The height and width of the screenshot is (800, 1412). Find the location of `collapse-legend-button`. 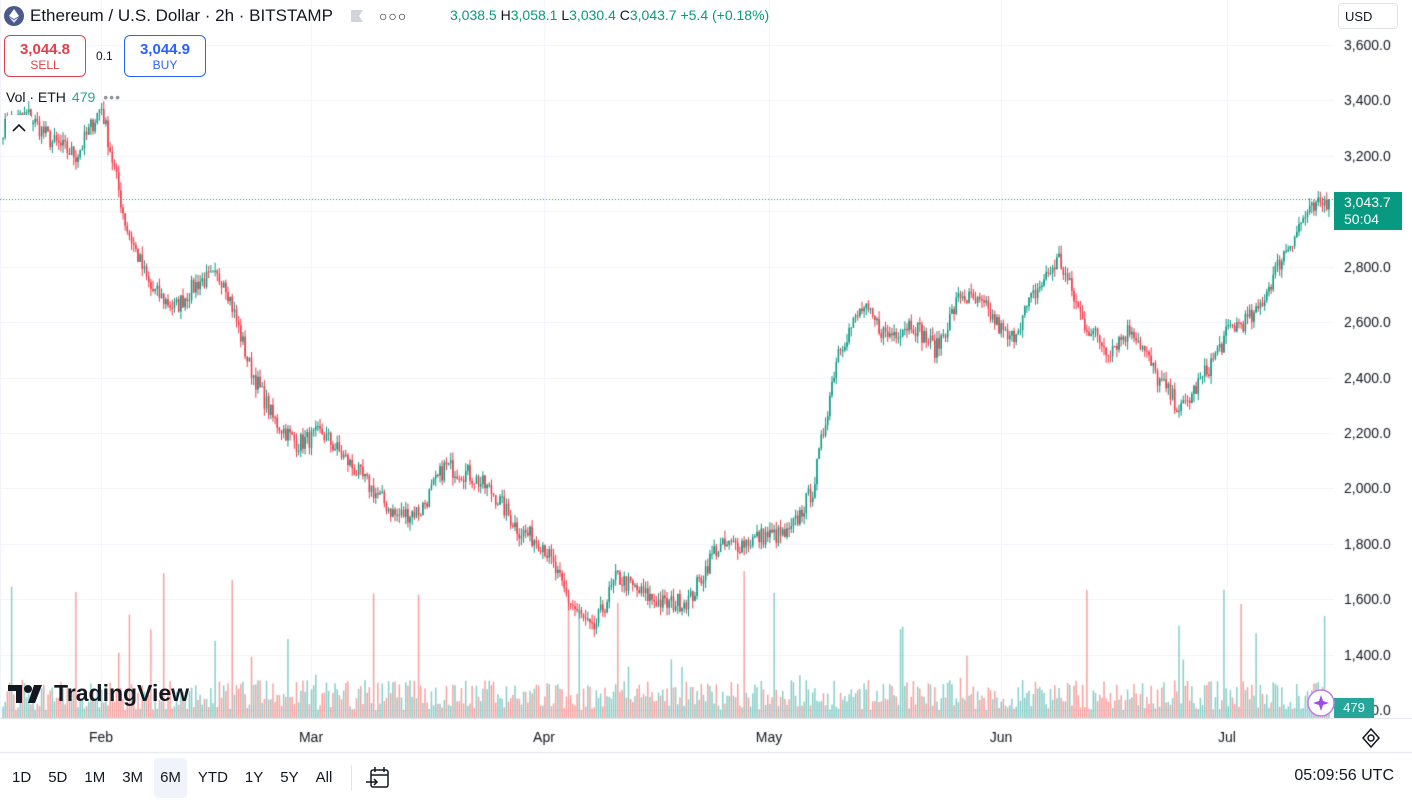

collapse-legend-button is located at coordinates (19, 128).